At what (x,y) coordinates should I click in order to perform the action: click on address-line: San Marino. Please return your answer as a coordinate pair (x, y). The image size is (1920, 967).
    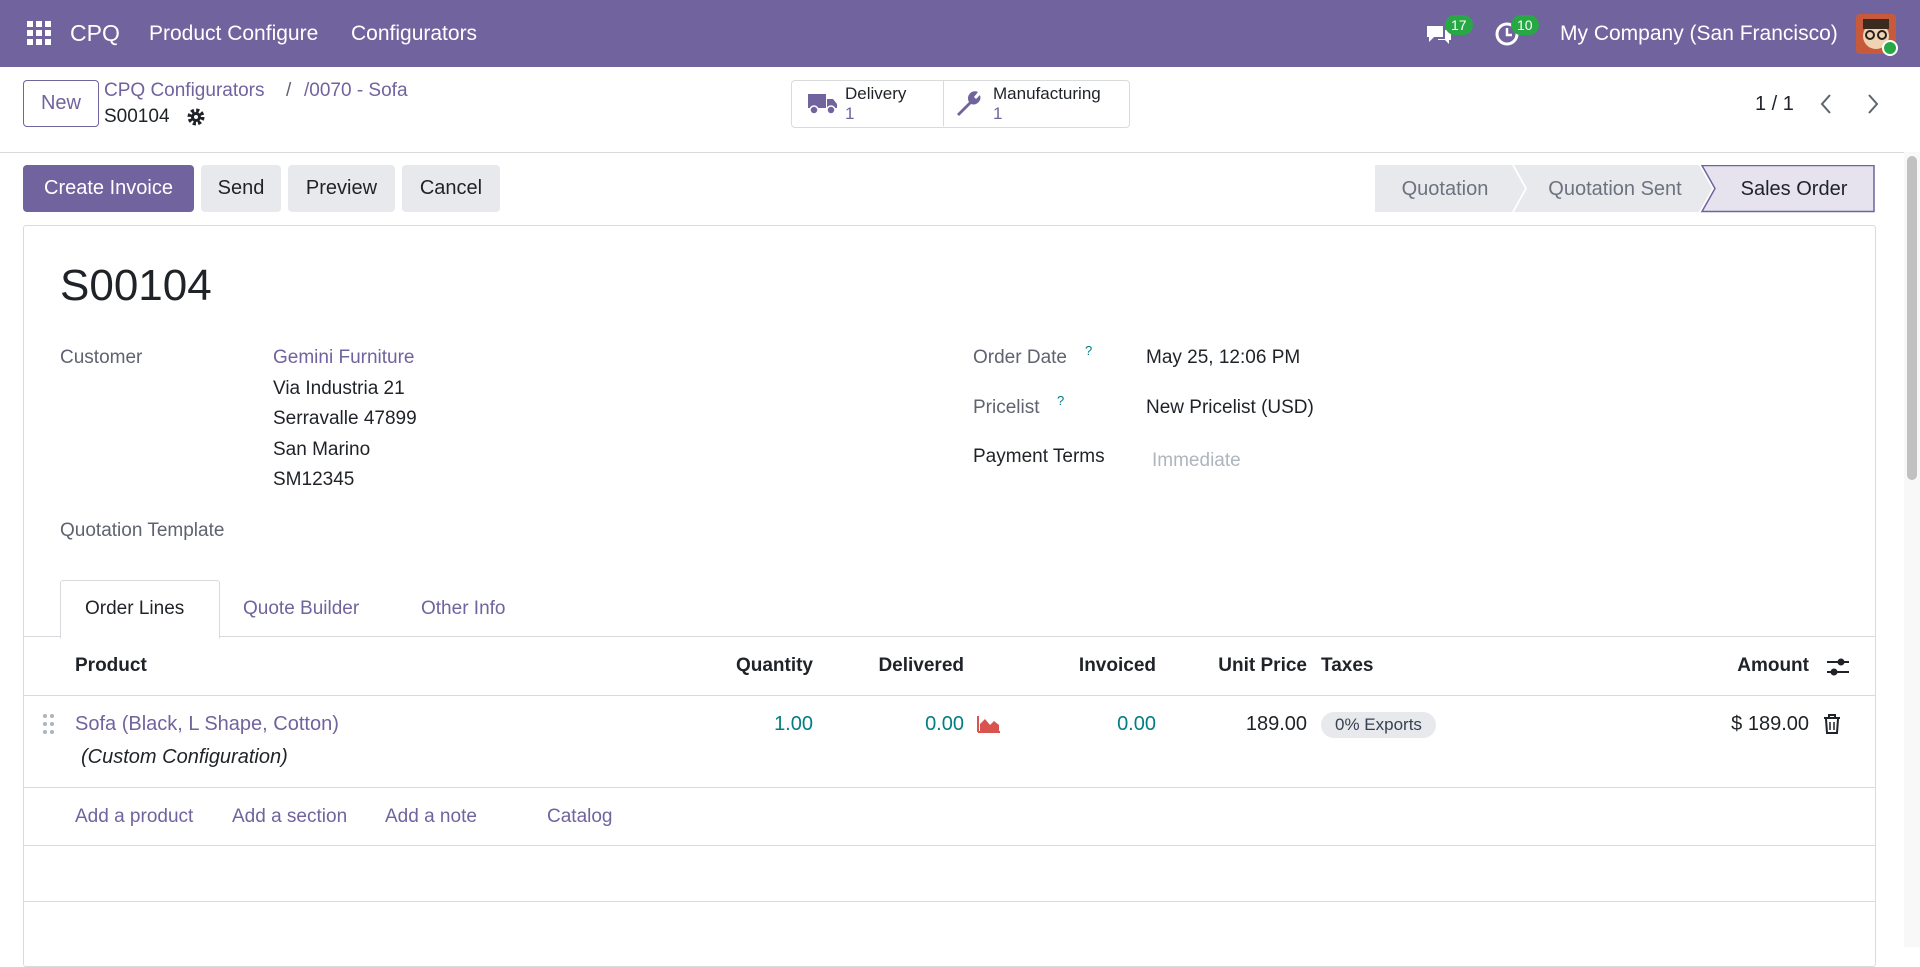
    Looking at the image, I should click on (322, 449).